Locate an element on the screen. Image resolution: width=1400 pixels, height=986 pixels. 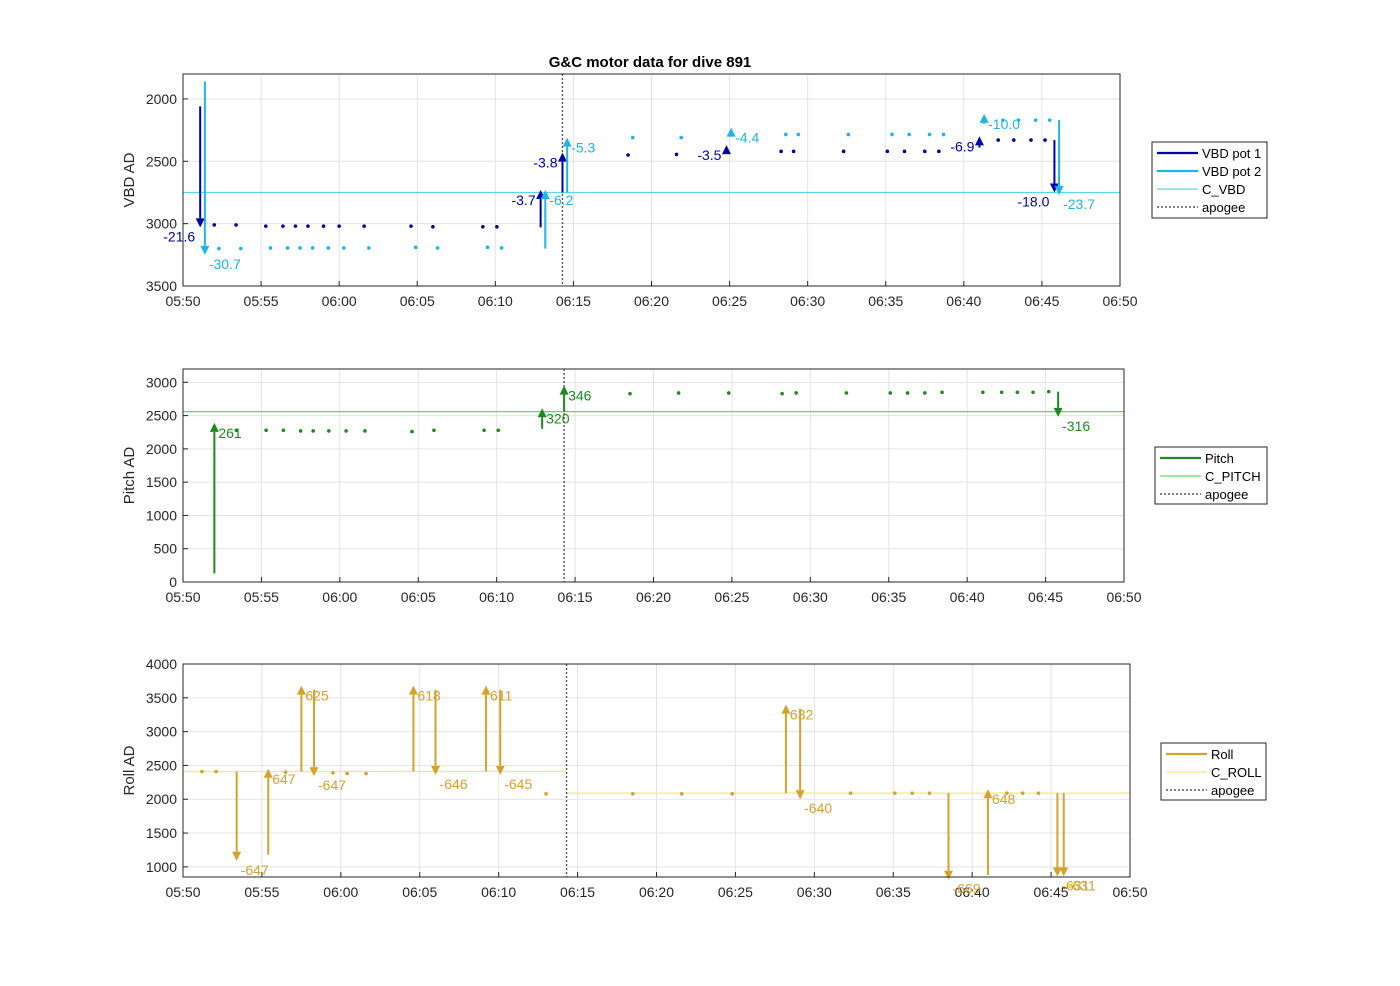
x-tick-label: 06:15 is located at coordinates (573, 301).